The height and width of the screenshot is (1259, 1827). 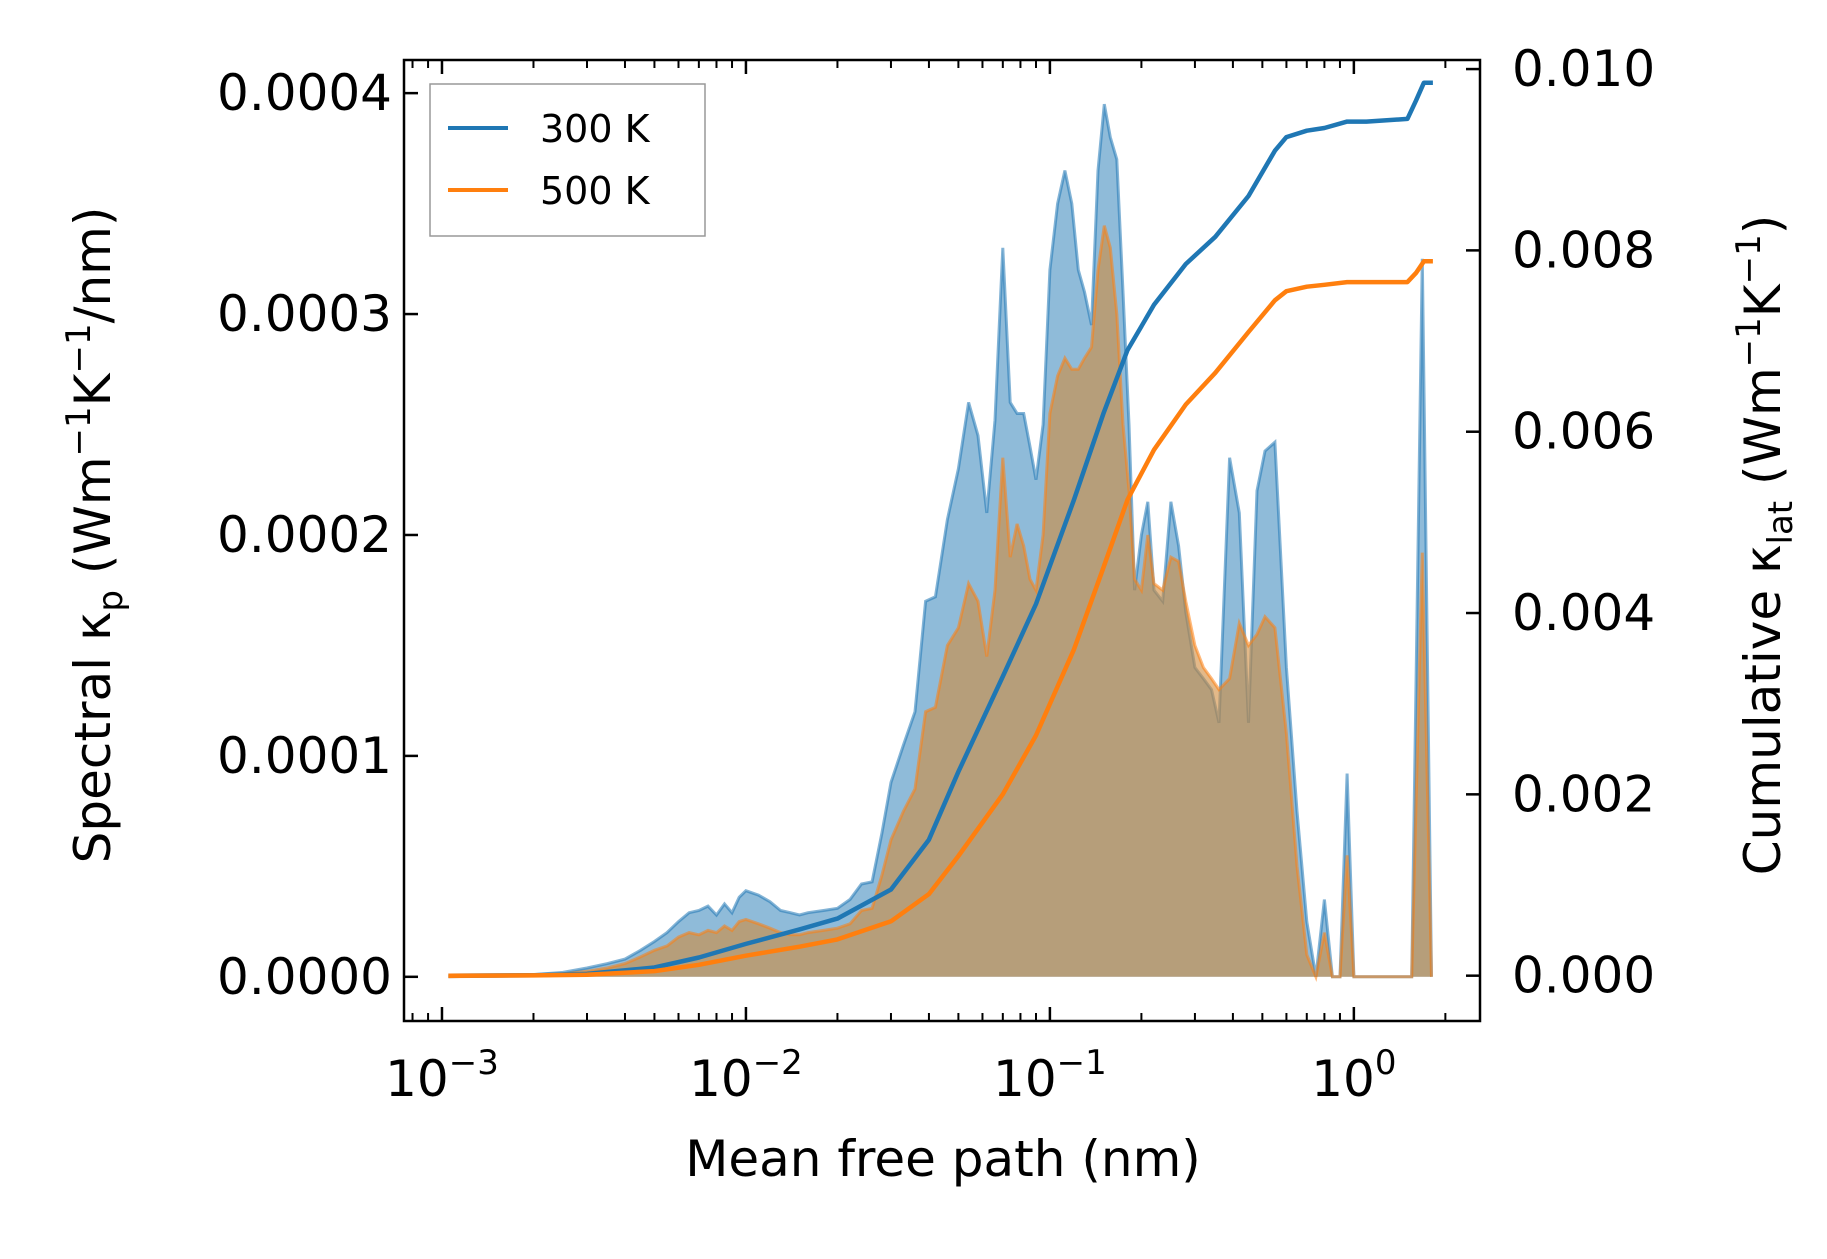 I want to click on legend-frame, so click(x=567, y=160).